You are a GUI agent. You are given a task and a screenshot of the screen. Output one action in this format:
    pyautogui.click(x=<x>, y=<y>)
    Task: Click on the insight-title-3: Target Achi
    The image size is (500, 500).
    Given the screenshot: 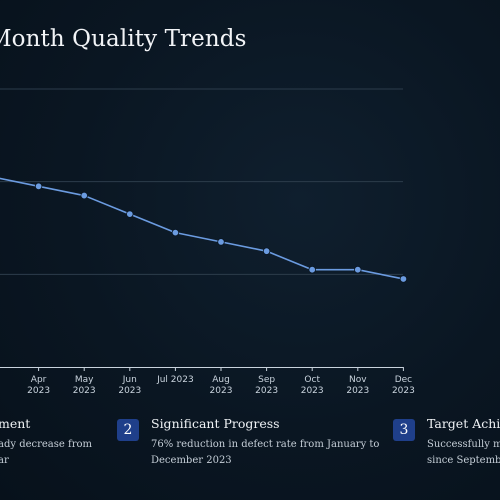 What is the action you would take?
    pyautogui.click(x=463, y=423)
    